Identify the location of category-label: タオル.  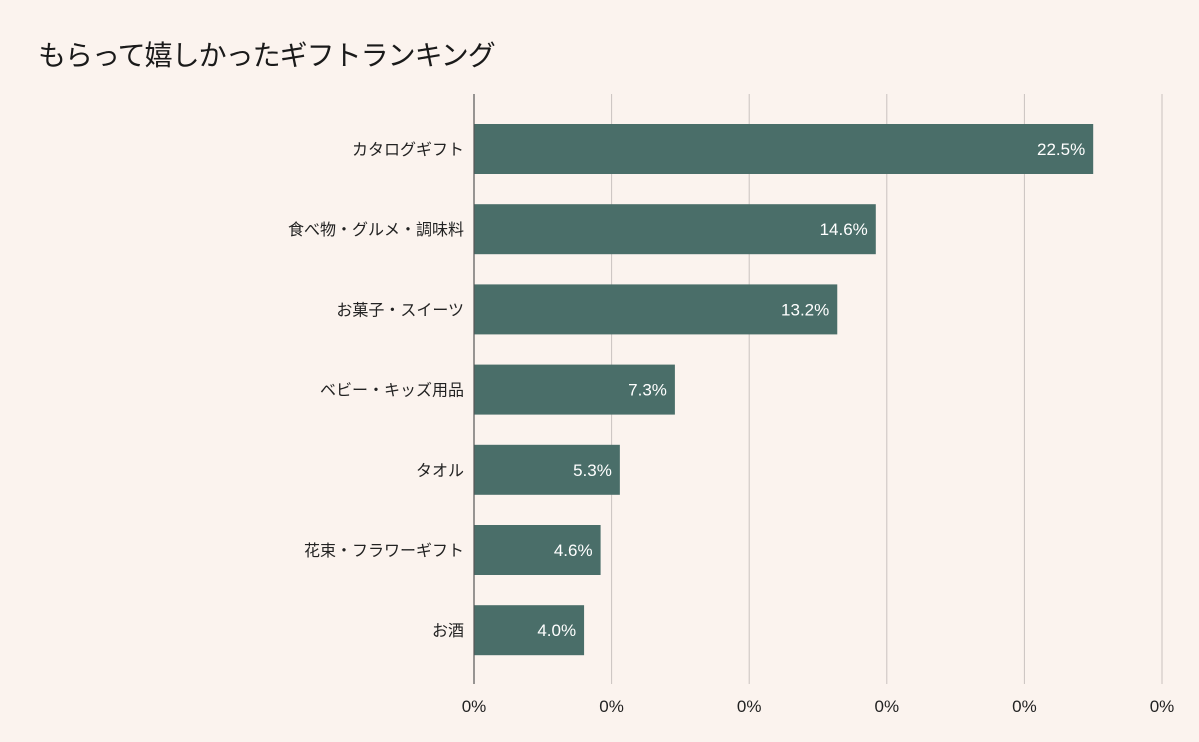
(440, 470).